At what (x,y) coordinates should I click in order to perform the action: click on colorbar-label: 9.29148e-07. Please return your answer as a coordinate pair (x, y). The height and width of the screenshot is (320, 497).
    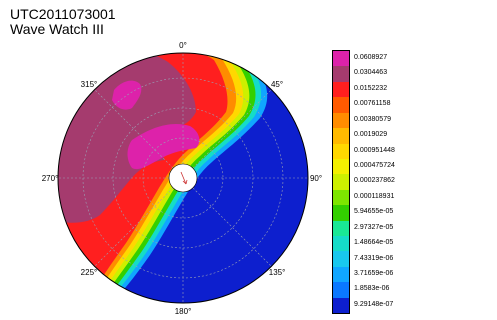
    Looking at the image, I should click on (374, 304).